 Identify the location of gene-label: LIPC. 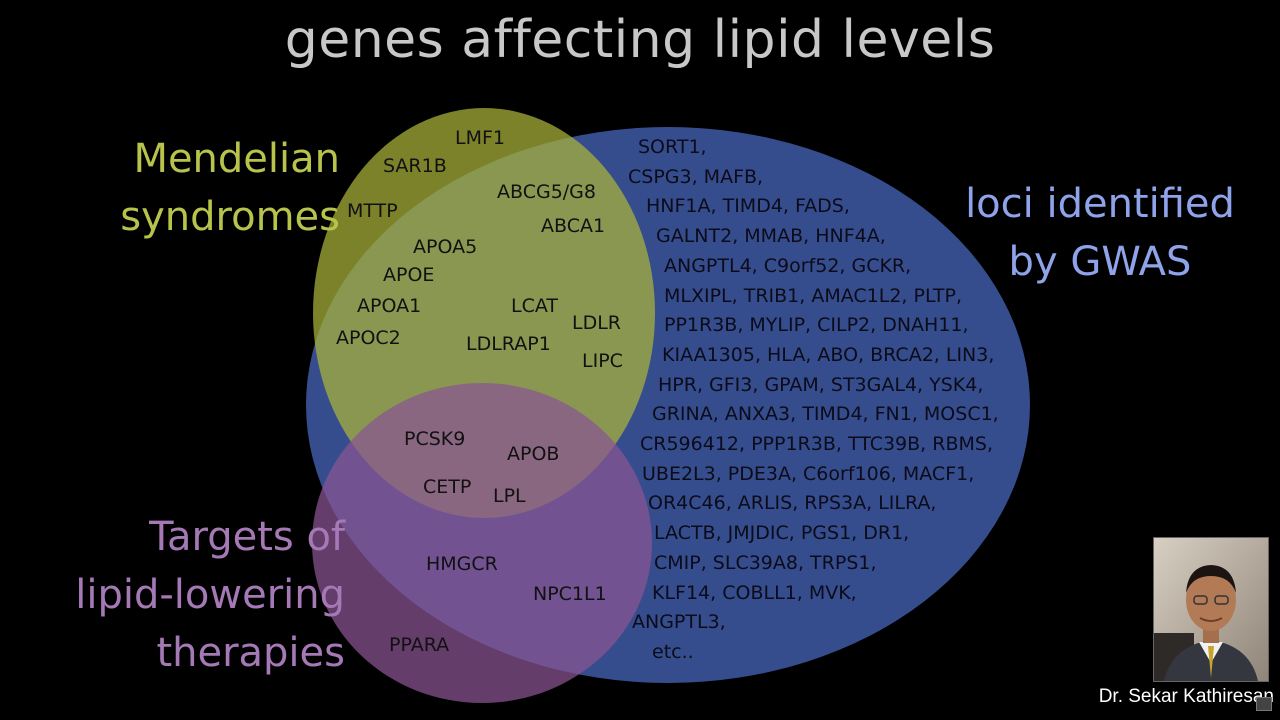
(602, 361).